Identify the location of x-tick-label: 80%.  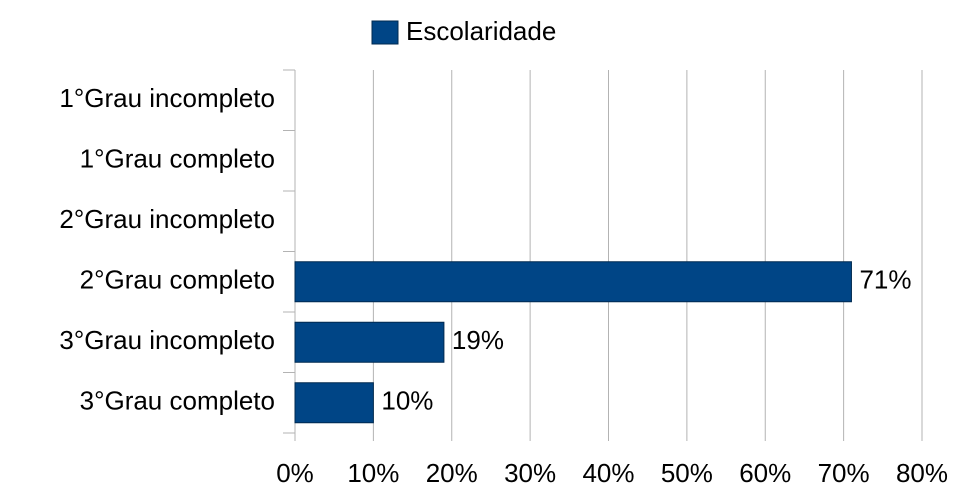
(922, 473).